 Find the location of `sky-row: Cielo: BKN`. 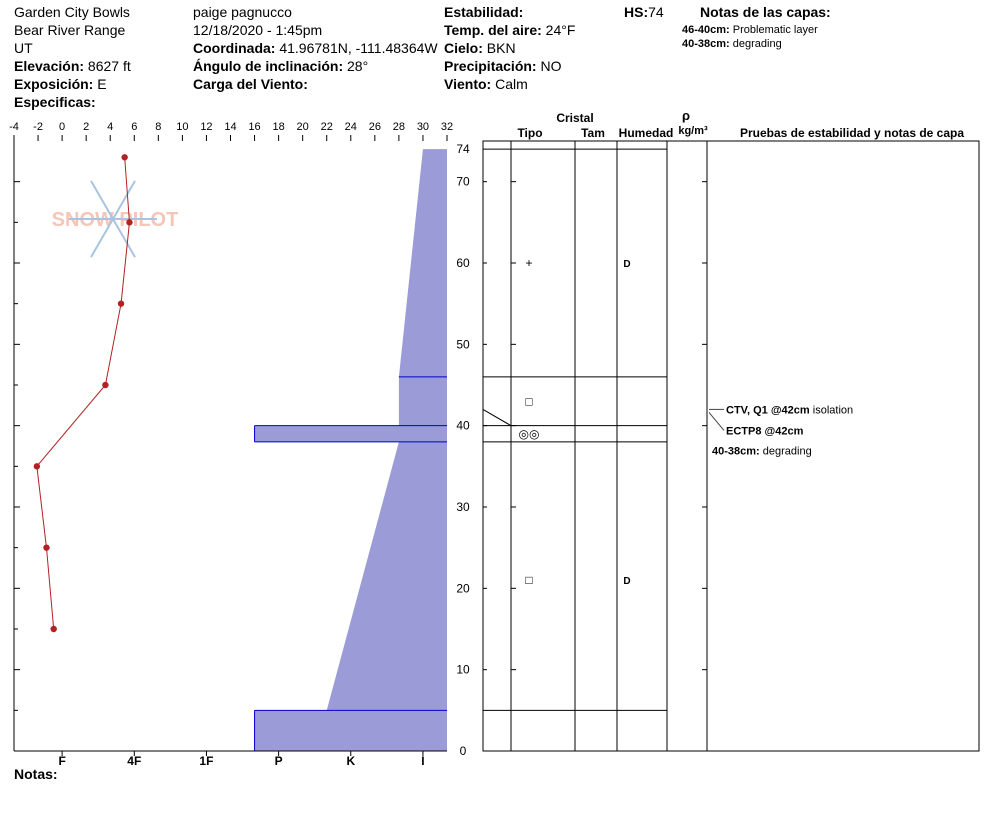

sky-row: Cielo: BKN is located at coordinates (480, 48).